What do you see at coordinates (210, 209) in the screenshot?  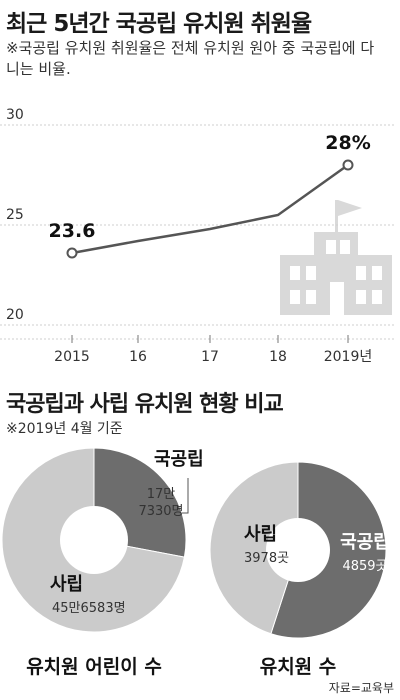 I see `series-line` at bounding box center [210, 209].